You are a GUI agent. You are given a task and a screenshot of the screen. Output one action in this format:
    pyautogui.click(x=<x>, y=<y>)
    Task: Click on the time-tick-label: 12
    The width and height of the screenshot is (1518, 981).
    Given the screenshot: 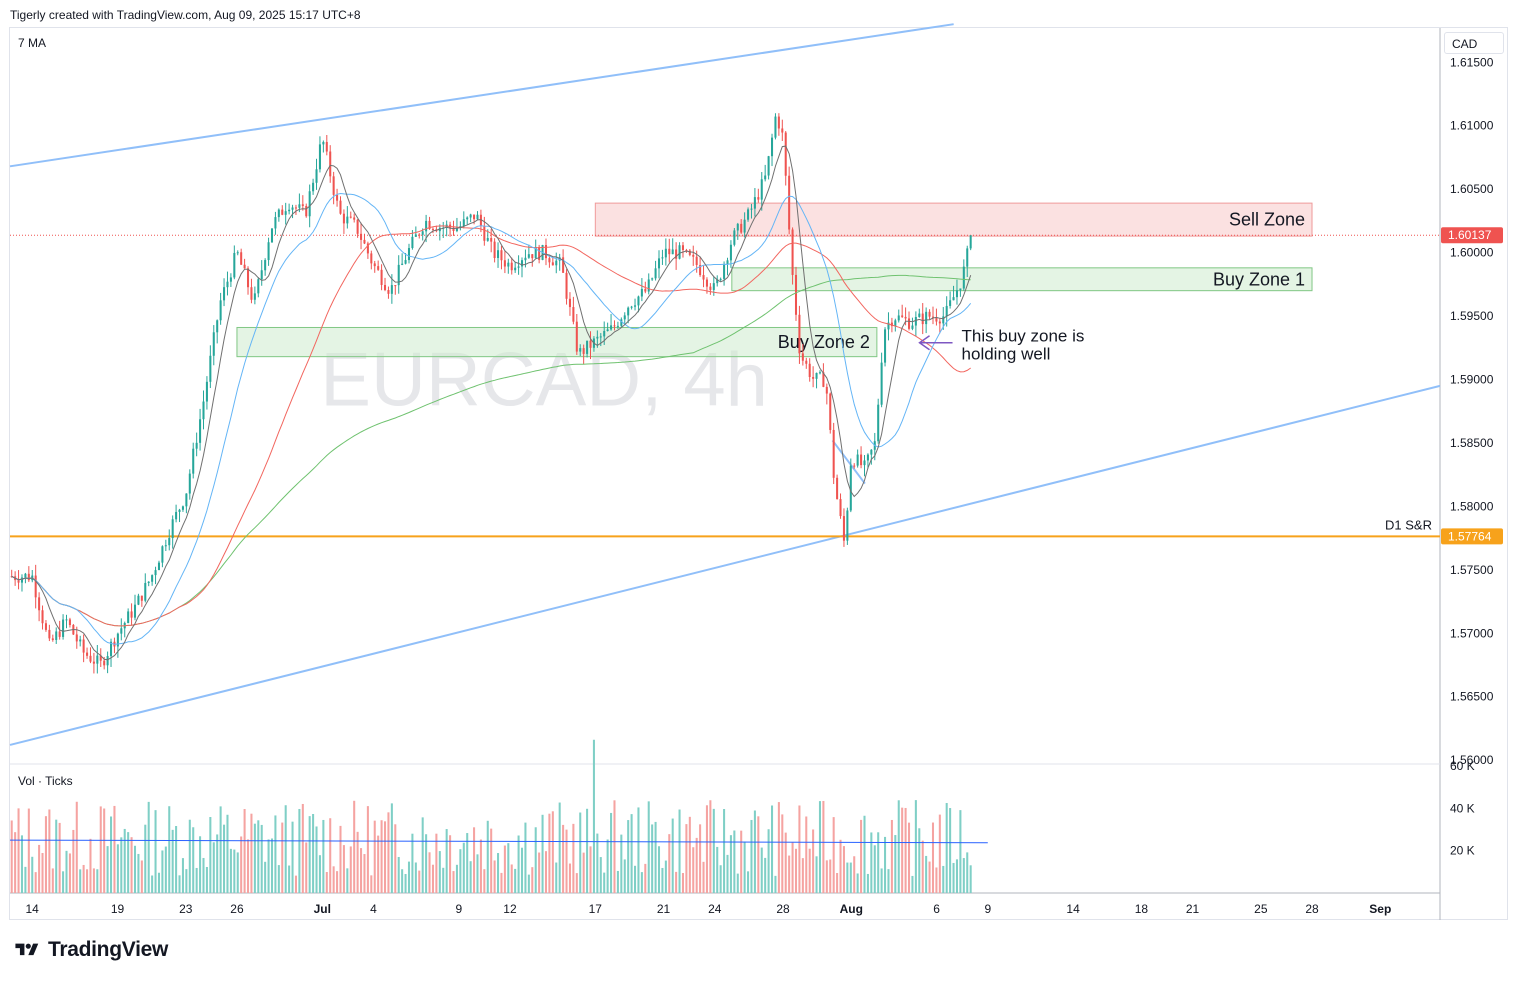 What is the action you would take?
    pyautogui.click(x=510, y=909)
    